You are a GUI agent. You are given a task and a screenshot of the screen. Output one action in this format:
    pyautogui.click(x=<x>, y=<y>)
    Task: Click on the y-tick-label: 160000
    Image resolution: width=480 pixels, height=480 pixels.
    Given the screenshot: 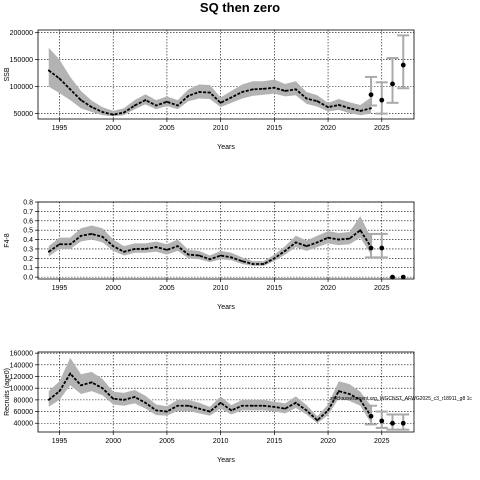 What is the action you would take?
    pyautogui.click(x=21, y=354)
    